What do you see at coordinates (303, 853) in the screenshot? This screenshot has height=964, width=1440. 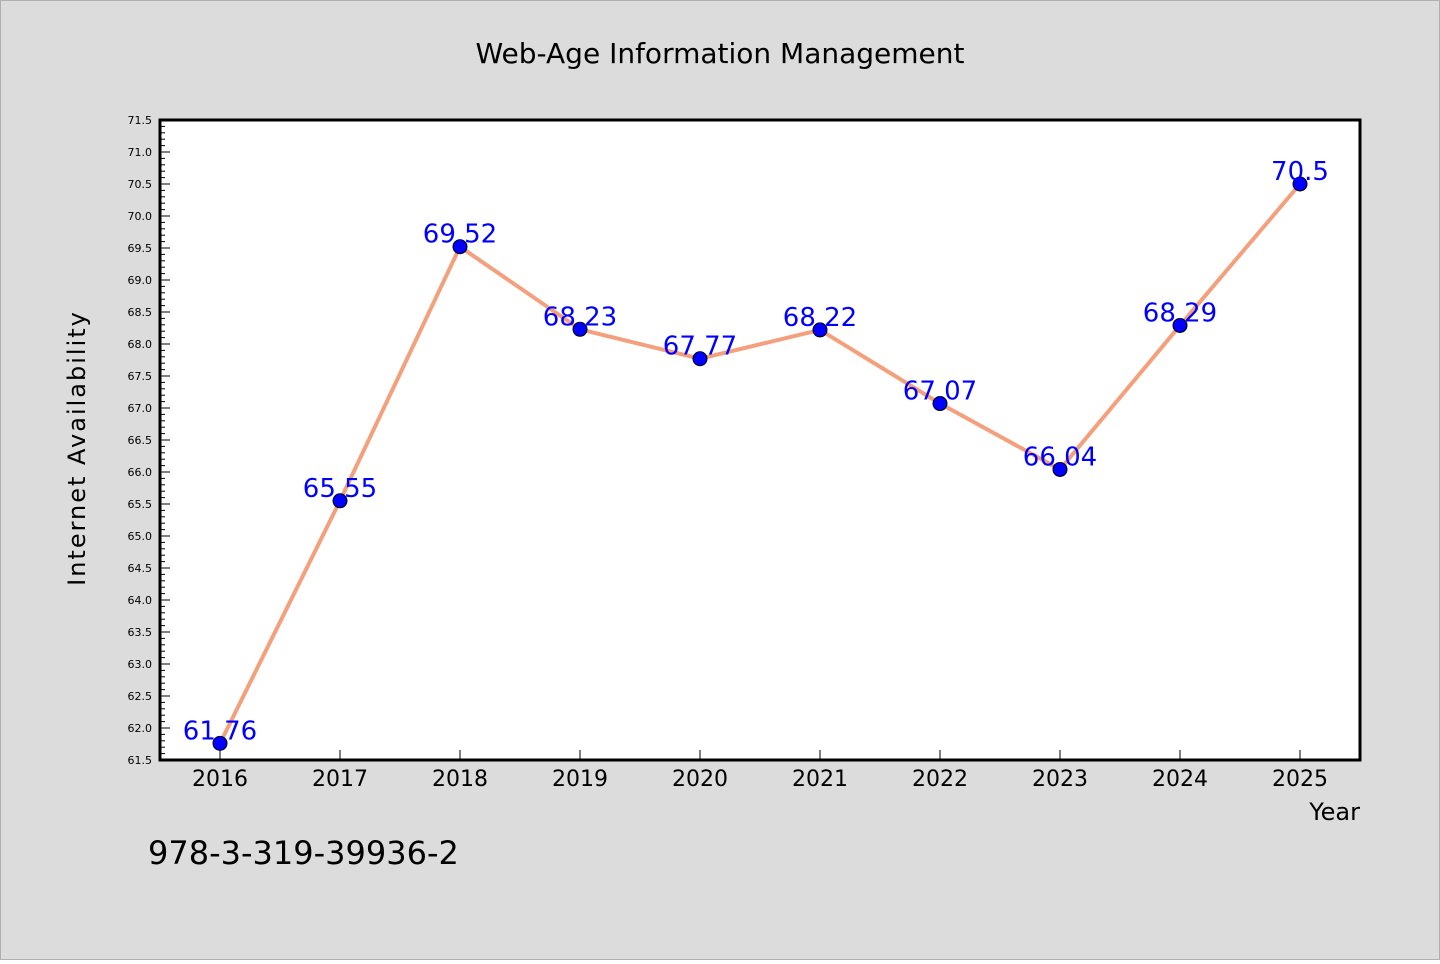 I see `footer-isbn: 978-3-319-39936-2` at bounding box center [303, 853].